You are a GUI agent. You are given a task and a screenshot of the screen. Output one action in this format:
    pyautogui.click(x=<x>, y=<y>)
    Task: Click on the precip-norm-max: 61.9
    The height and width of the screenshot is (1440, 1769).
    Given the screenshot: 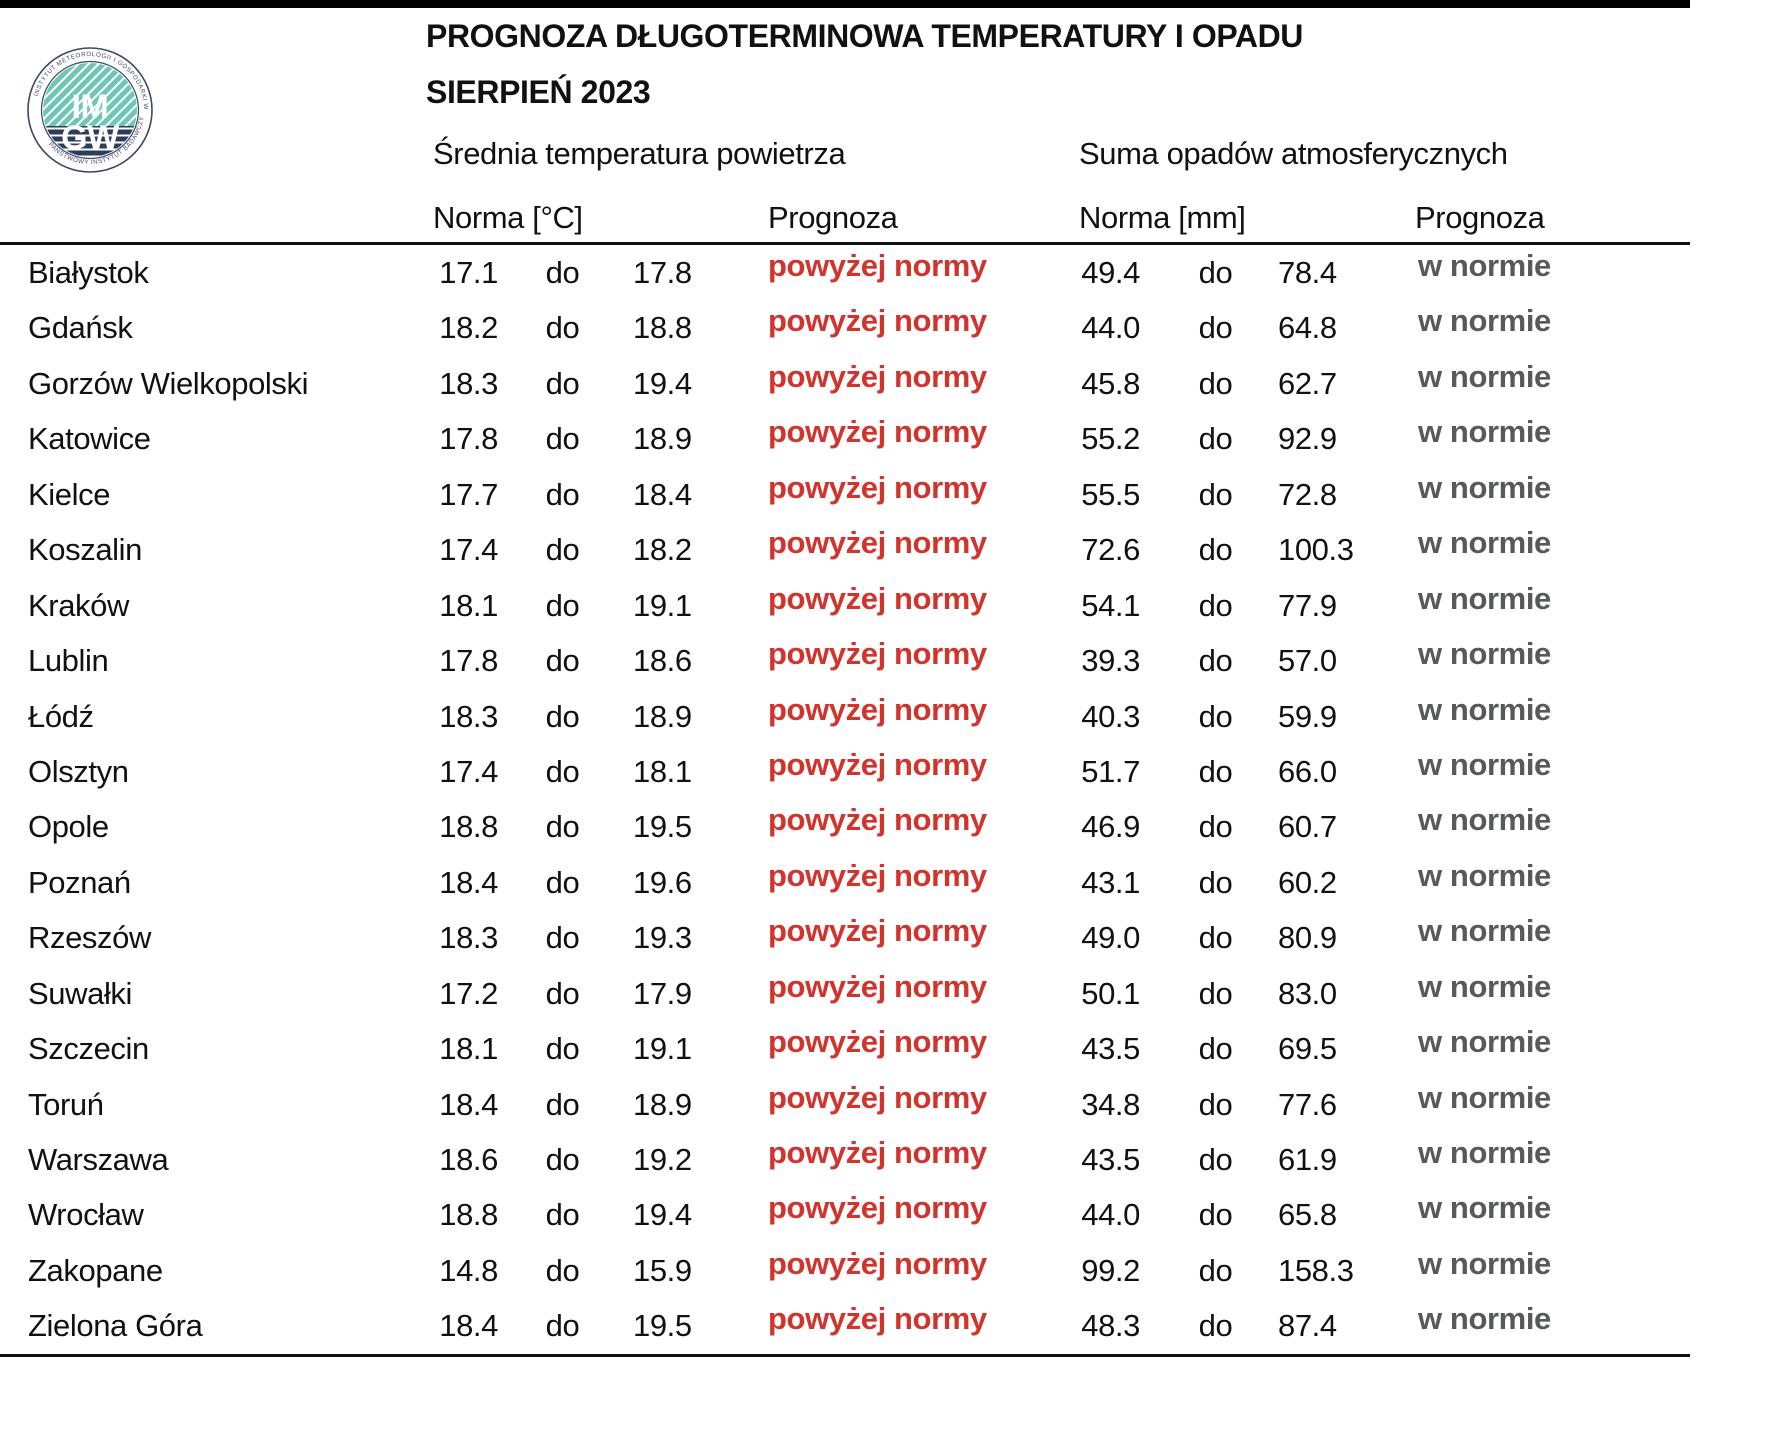 What is the action you would take?
    pyautogui.click(x=1307, y=1159)
    